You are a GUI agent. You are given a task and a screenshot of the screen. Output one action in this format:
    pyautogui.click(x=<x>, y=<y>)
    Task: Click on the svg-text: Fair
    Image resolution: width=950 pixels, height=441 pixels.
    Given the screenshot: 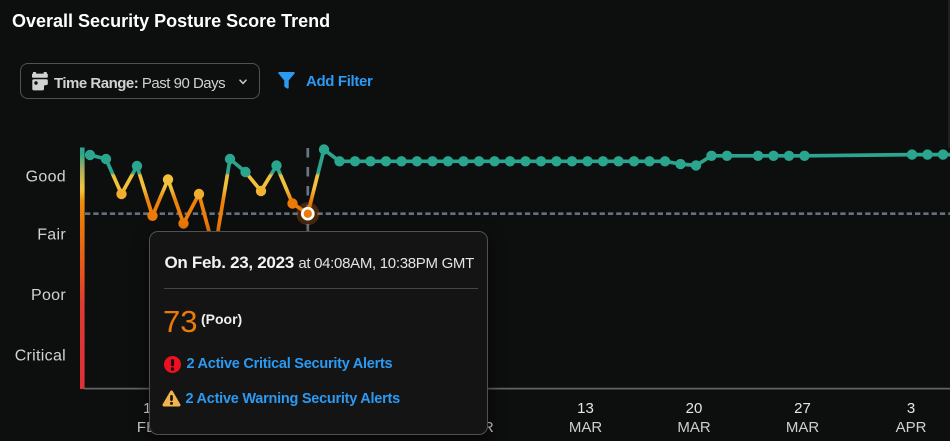 What is the action you would take?
    pyautogui.click(x=51, y=235)
    